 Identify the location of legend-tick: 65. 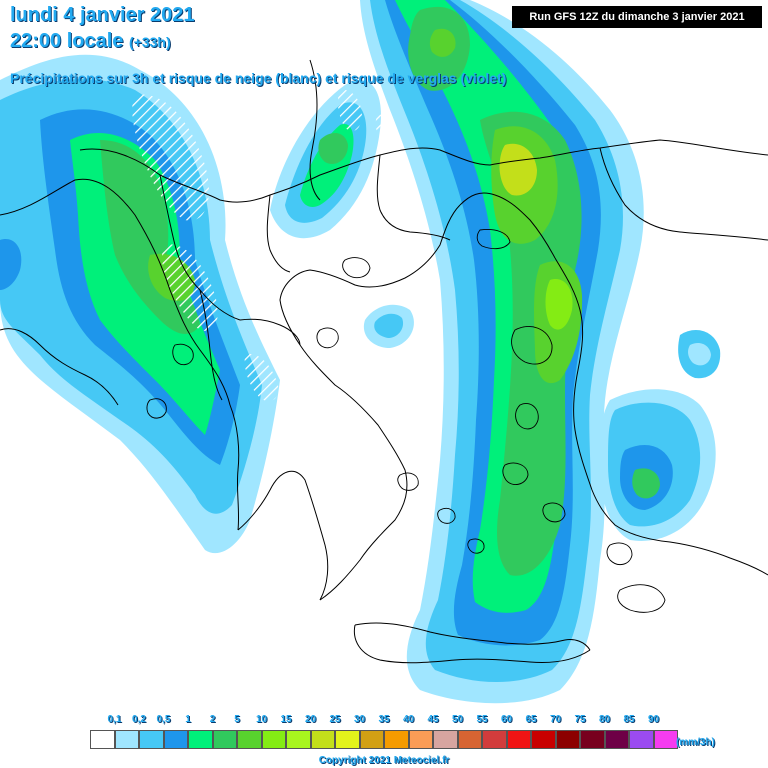
(531, 719).